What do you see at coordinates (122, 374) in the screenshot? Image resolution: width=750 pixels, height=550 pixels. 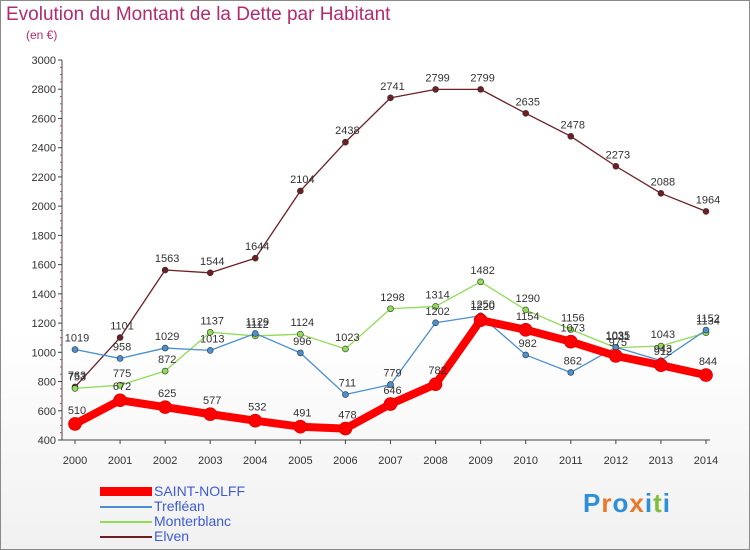 I see `data-label: 775` at bounding box center [122, 374].